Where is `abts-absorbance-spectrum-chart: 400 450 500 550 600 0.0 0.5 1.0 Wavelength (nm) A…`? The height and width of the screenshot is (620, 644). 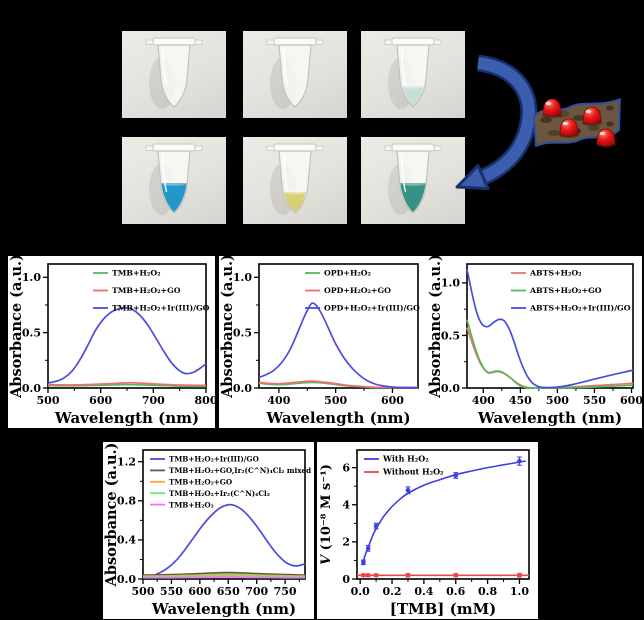
abts-absorbance-spectrum-chart: 400 450 500 550 600 0.0 0.5 1.0 Wavelength (nm) A… is located at coordinates (535, 340).